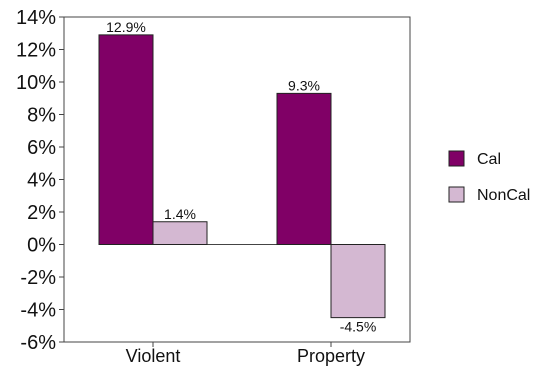 Image resolution: width=551 pixels, height=366 pixels. What do you see at coordinates (41, 148) in the screenshot?
I see `y-tick-label: 6%` at bounding box center [41, 148].